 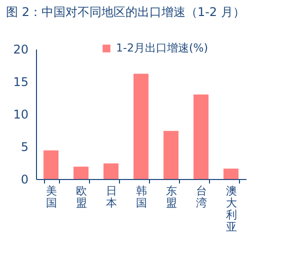 I want to click on y-tick-label: 15, so click(x=20, y=82).